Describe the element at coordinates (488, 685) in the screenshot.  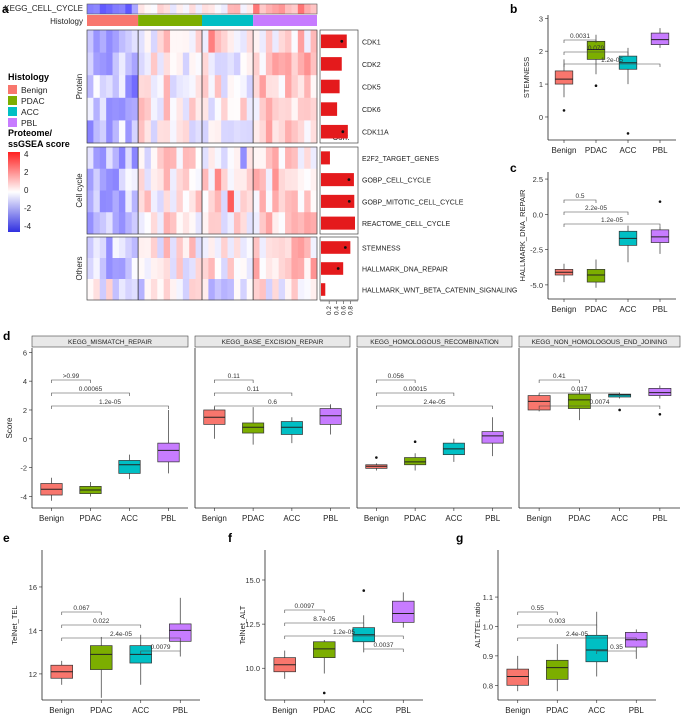
I see `y-tick-label: 0.8` at that location.